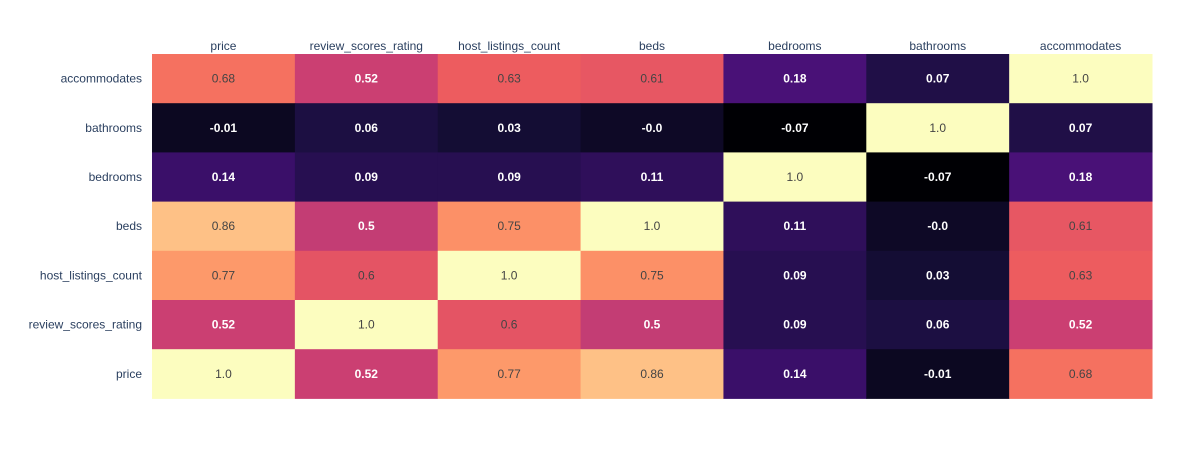 This screenshot has width=1202, height=462. What do you see at coordinates (101, 79) in the screenshot?
I see `y-tick-label: accommodates` at bounding box center [101, 79].